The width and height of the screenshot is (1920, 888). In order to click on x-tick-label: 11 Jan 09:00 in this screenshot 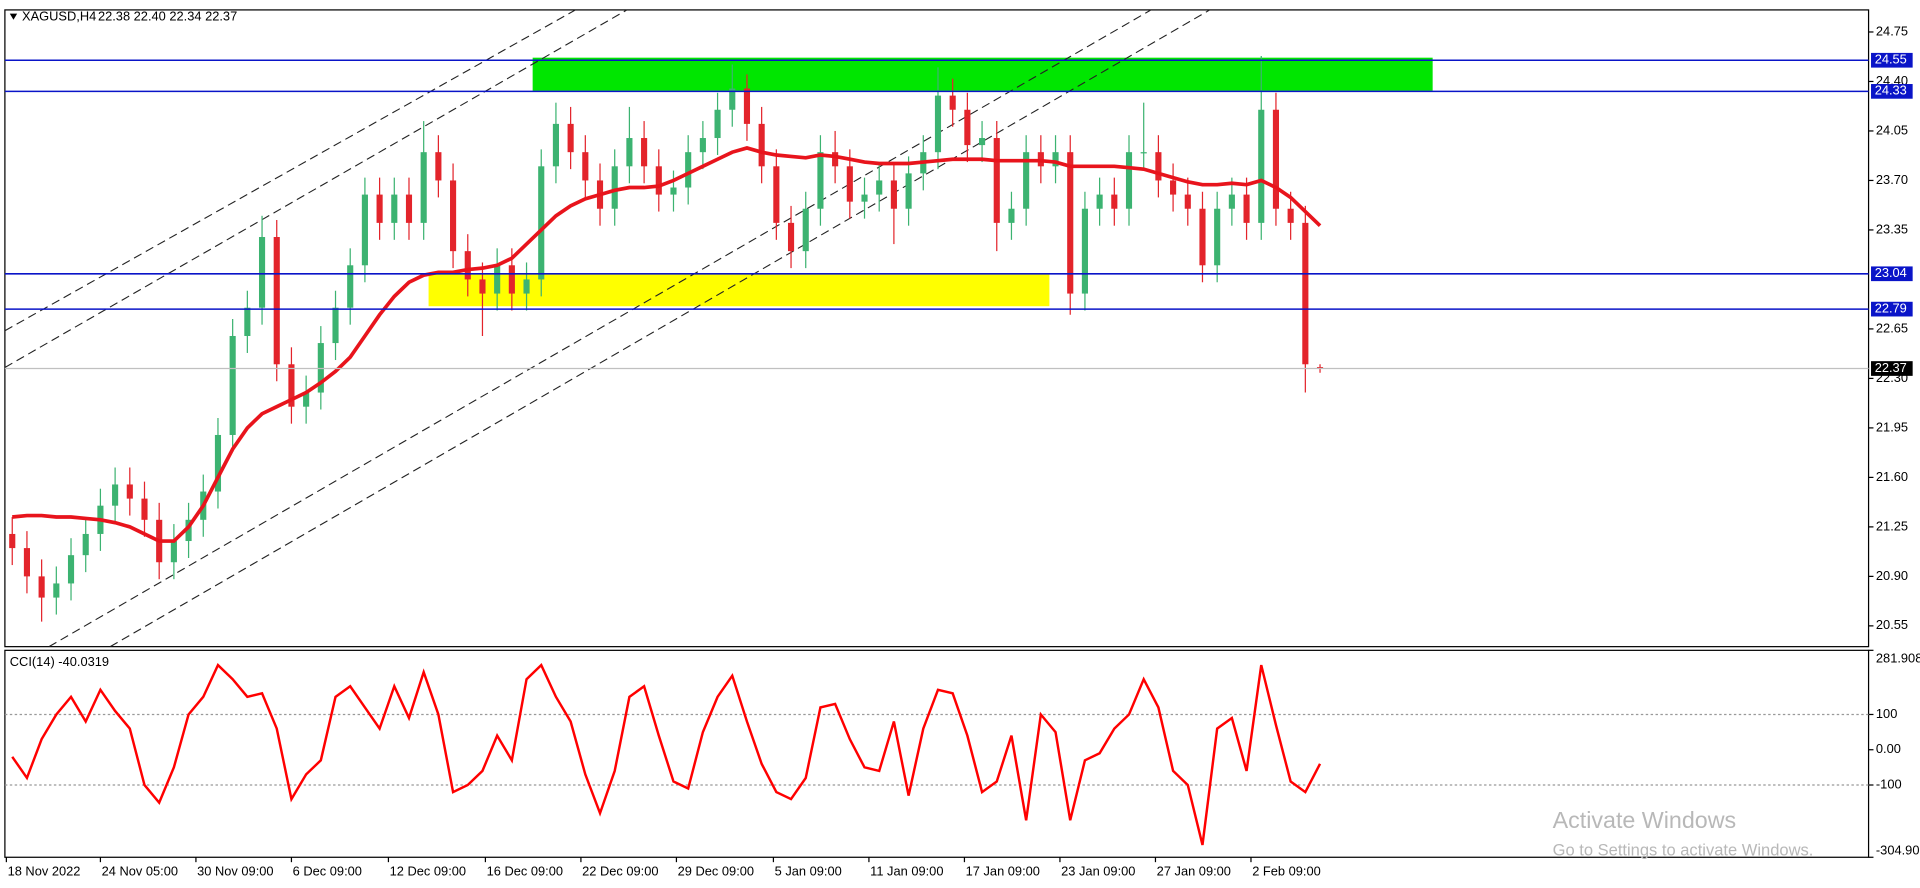, I will do `click(906, 870)`.